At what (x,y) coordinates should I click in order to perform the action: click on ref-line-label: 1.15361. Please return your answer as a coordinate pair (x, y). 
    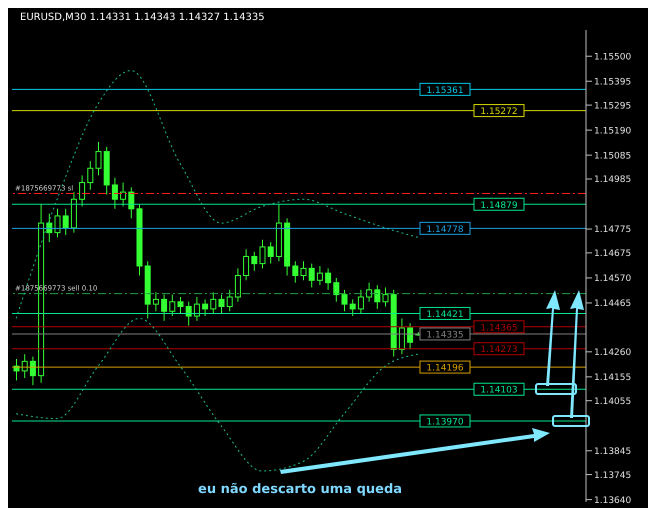
    Looking at the image, I should click on (445, 91).